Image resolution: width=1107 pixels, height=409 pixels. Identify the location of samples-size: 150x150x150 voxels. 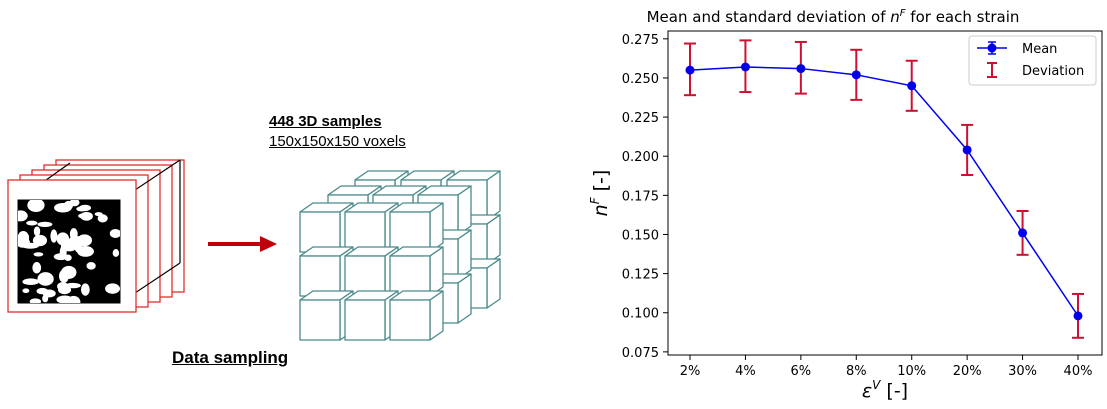
(337, 141).